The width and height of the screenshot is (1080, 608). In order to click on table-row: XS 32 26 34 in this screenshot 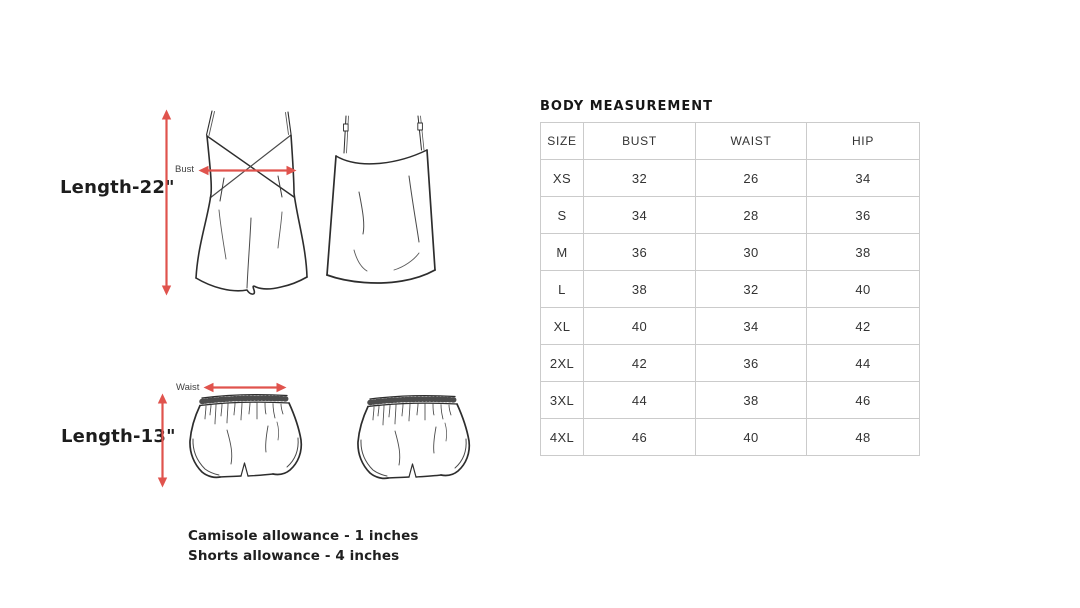, I will do `click(730, 178)`.